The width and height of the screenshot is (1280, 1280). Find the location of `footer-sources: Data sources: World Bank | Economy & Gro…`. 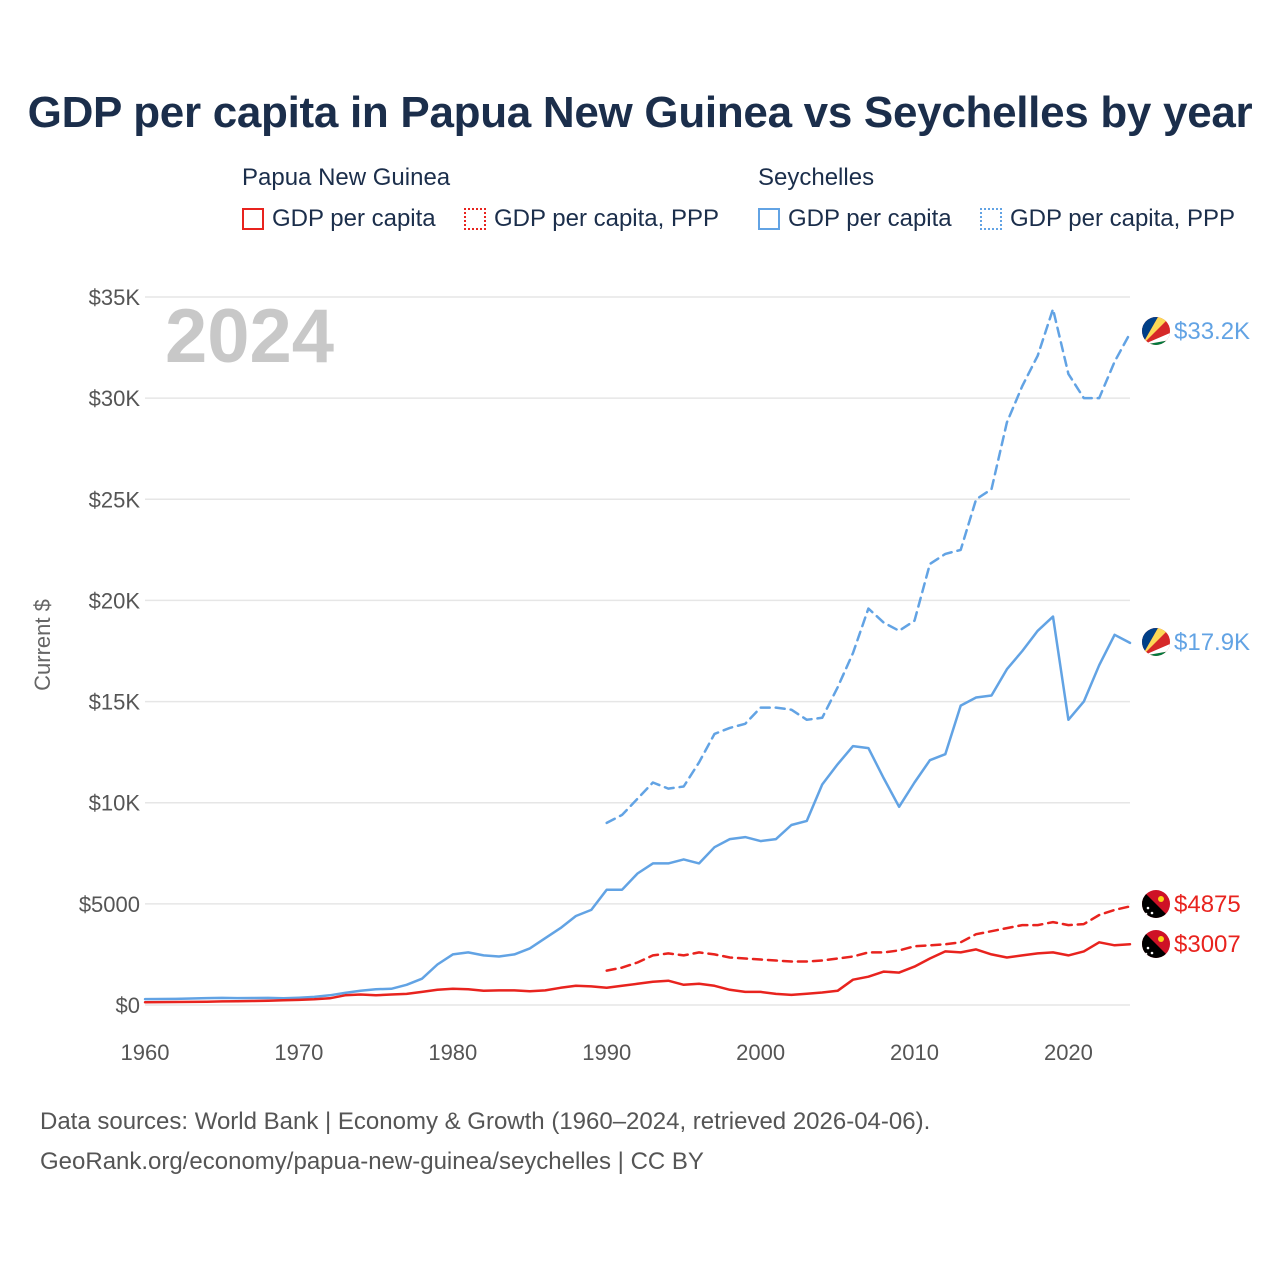

footer-sources: Data sources: World Bank | Economy & Gro… is located at coordinates (485, 1121).